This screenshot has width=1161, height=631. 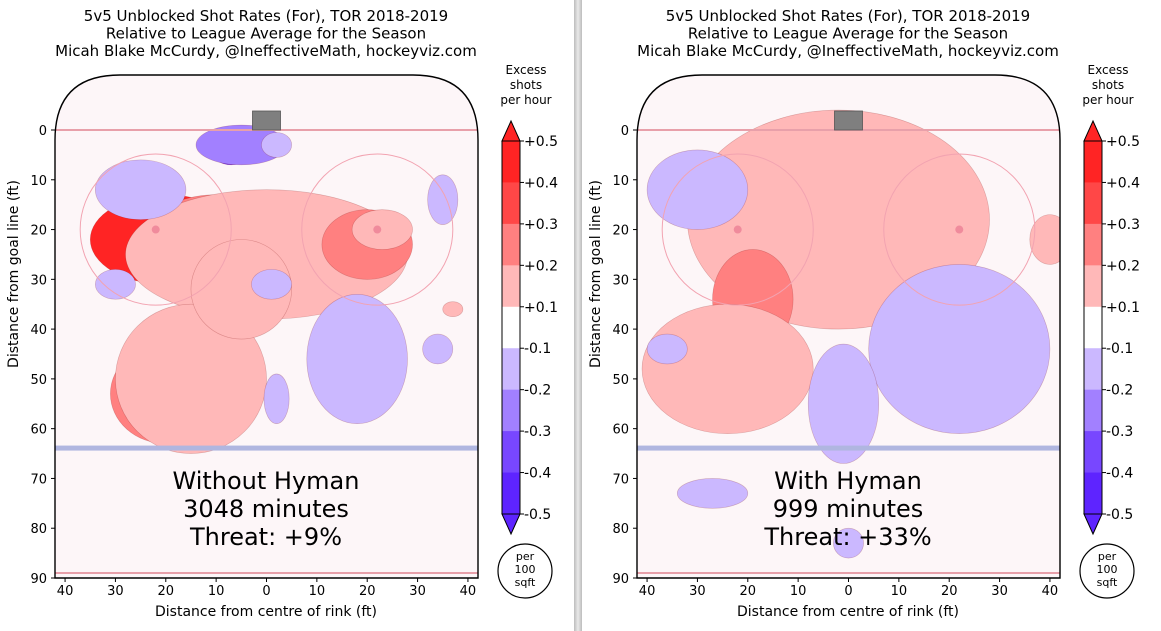 I want to click on annotation-line: With Hyman, so click(x=848, y=481).